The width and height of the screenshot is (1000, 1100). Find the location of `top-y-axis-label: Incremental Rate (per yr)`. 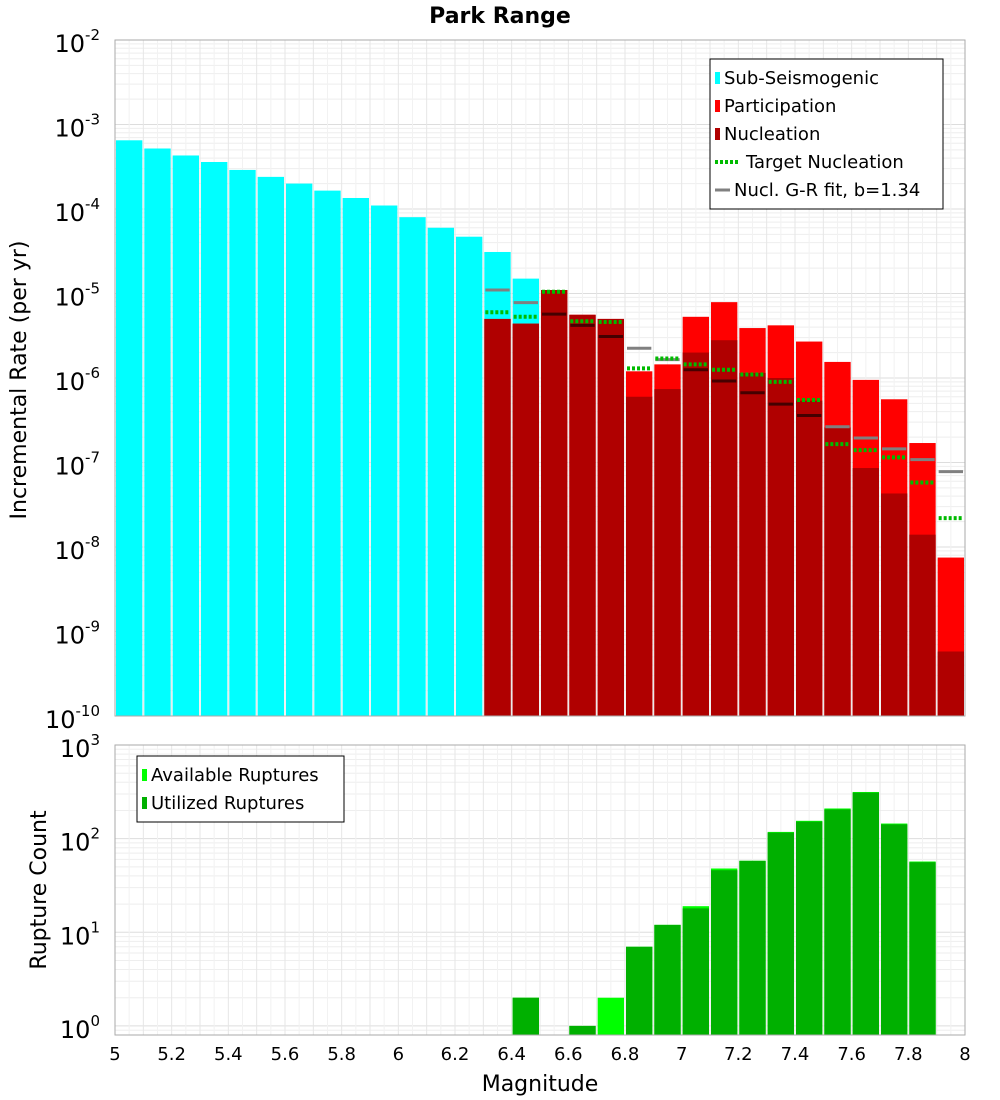

top-y-axis-label: Incremental Rate (per yr) is located at coordinates (19, 380).